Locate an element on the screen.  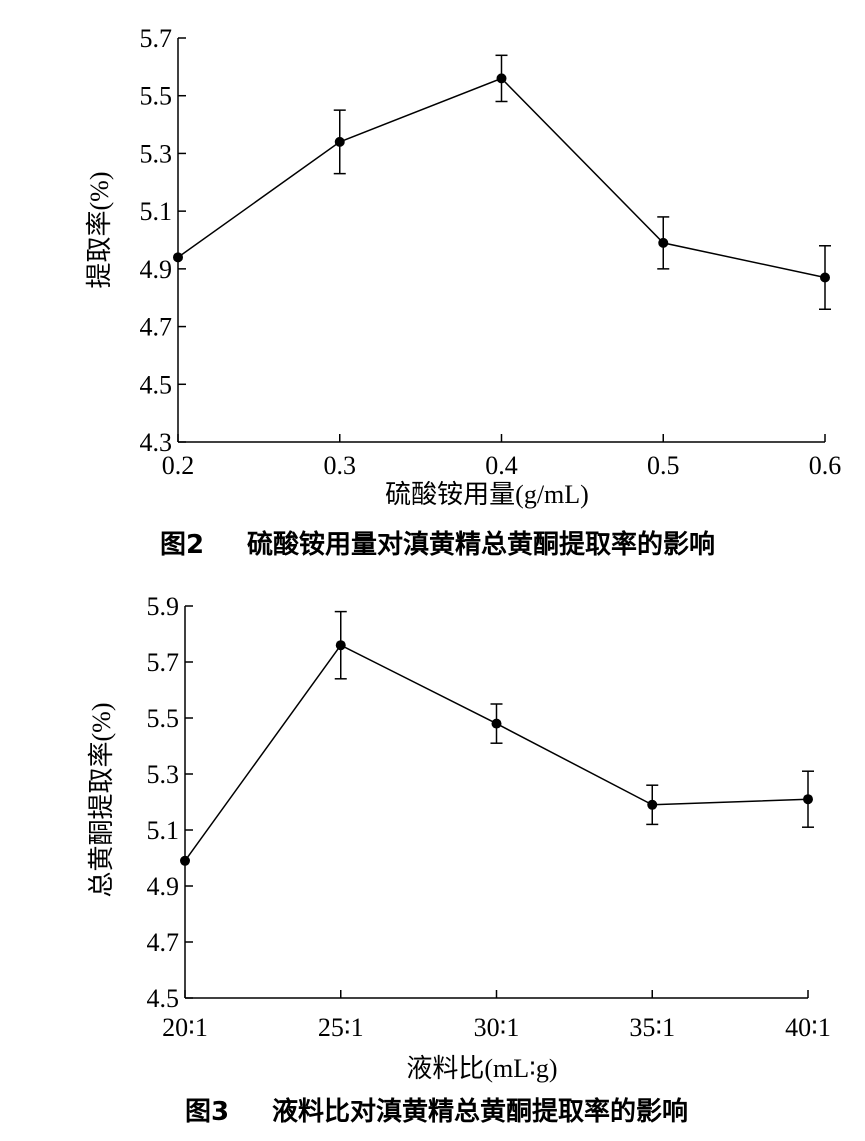
x-tick-label: 0.5 is located at coordinates (663, 465).